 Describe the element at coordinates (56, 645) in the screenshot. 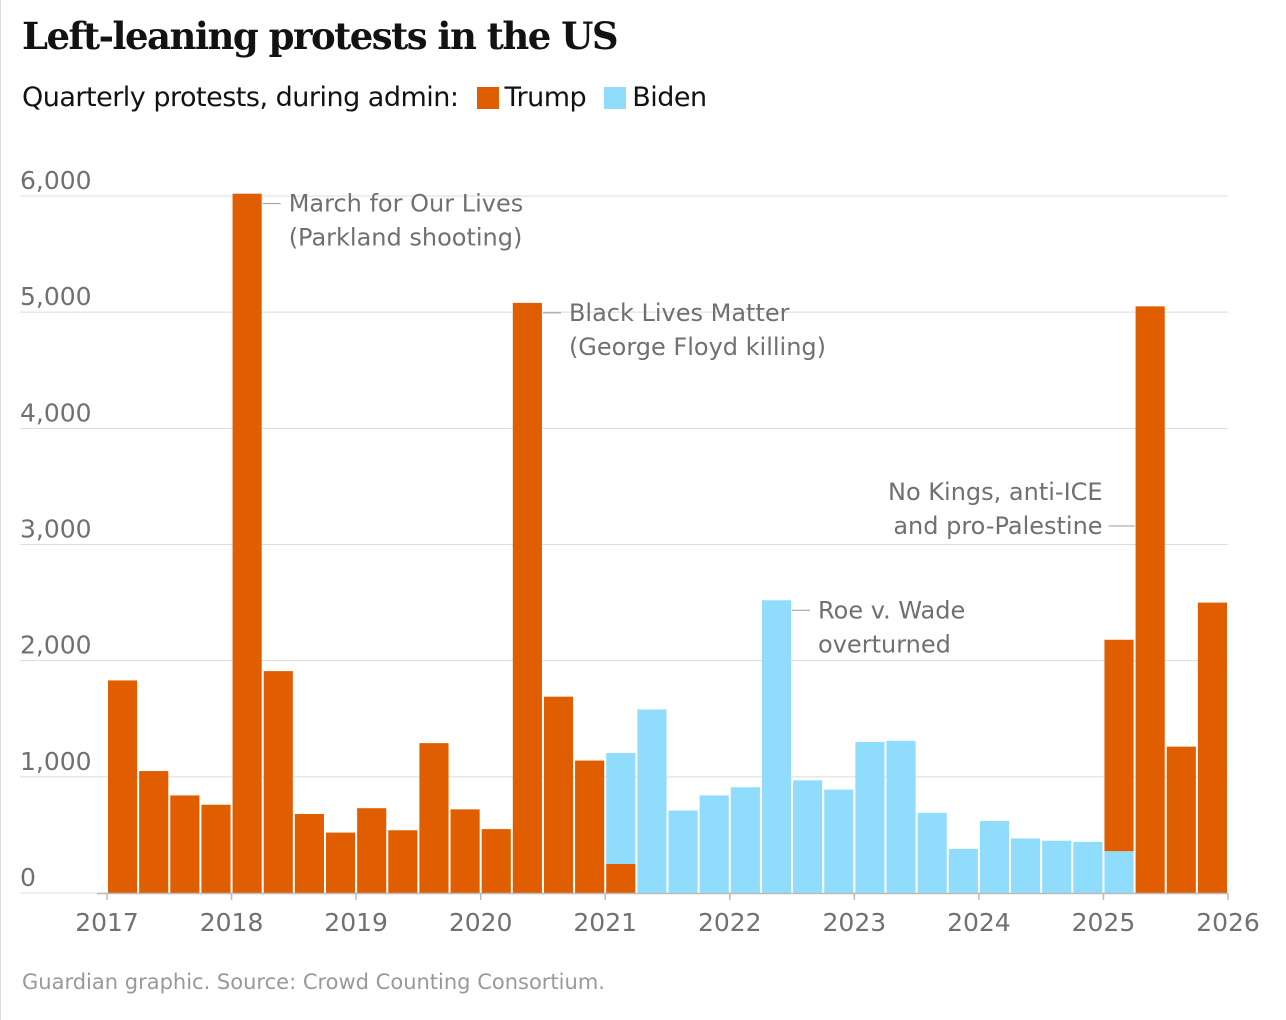

I see `y-tick-label: 2,000` at that location.